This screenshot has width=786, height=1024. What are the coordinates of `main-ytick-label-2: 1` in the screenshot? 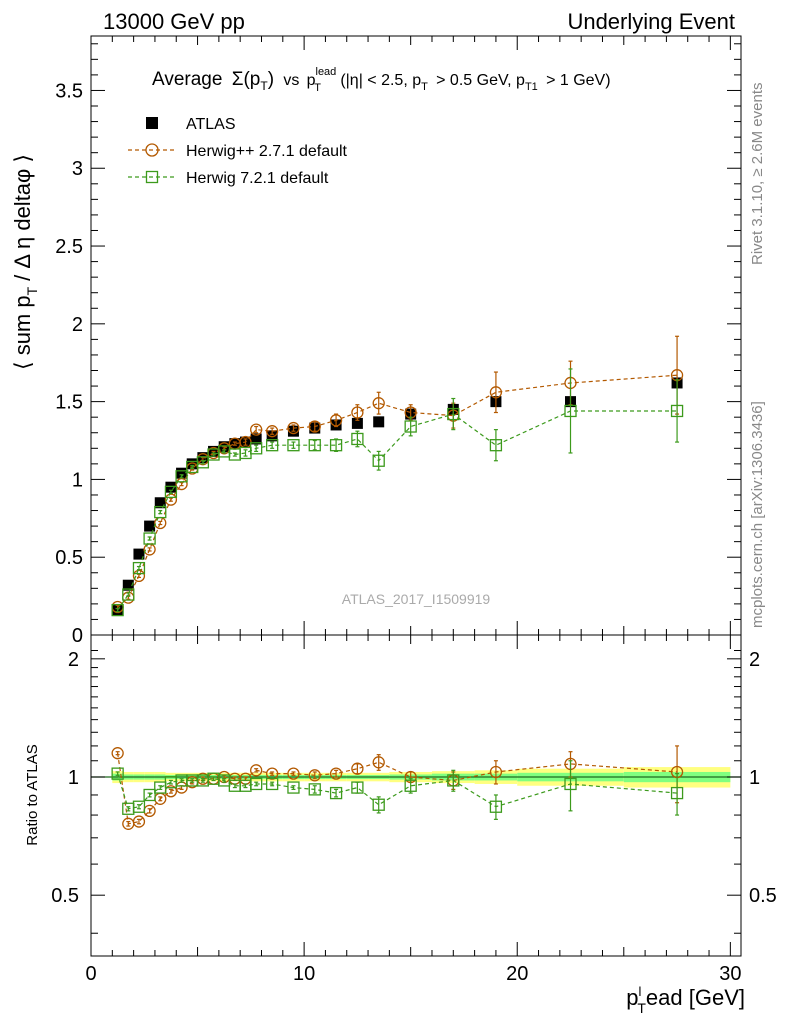 It's located at (77, 480).